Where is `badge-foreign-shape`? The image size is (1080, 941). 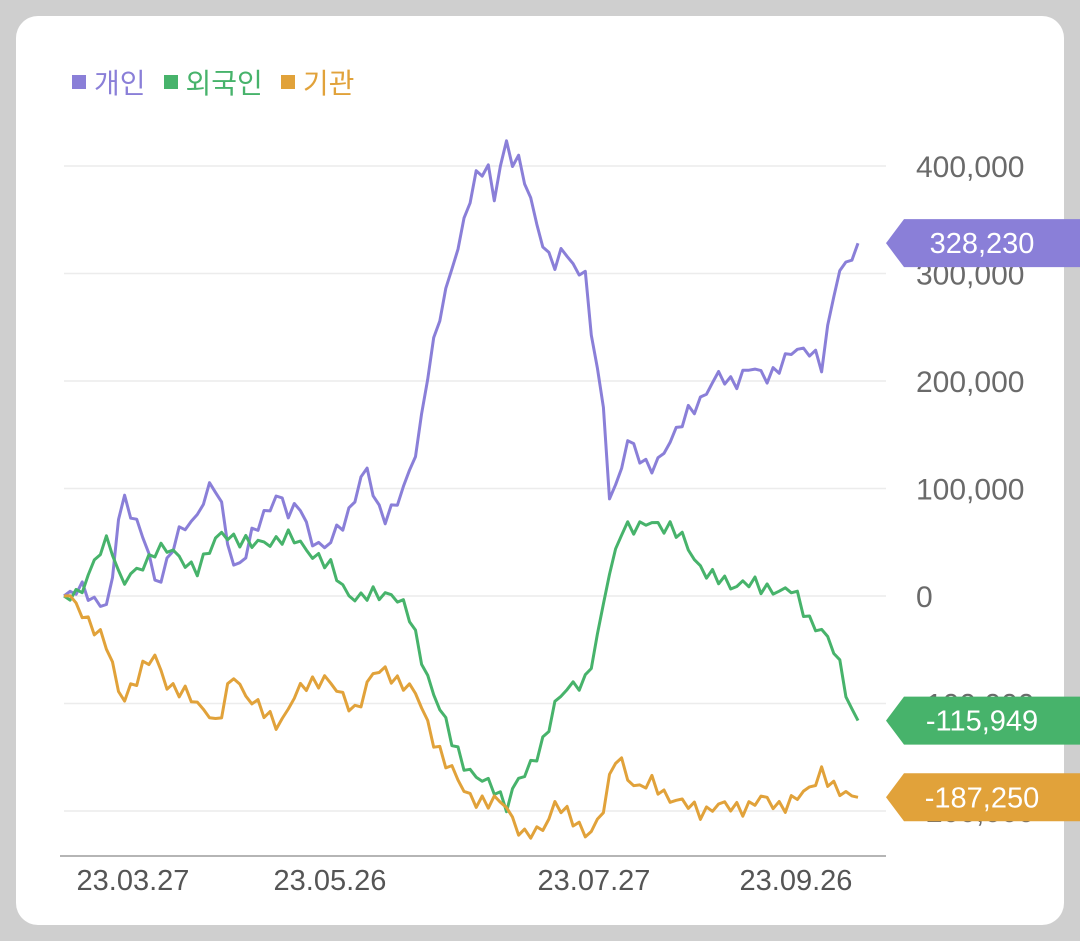
badge-foreign-shape is located at coordinates (983, 720).